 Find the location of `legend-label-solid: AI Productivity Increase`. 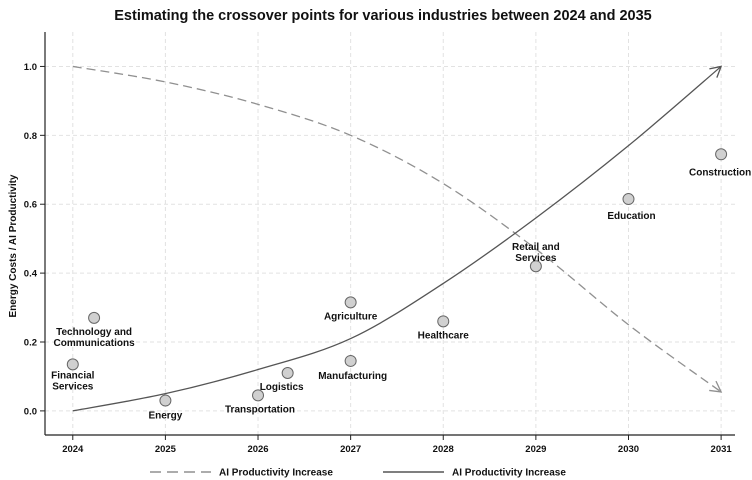

legend-label-solid: AI Productivity Increase is located at coordinates (509, 473).